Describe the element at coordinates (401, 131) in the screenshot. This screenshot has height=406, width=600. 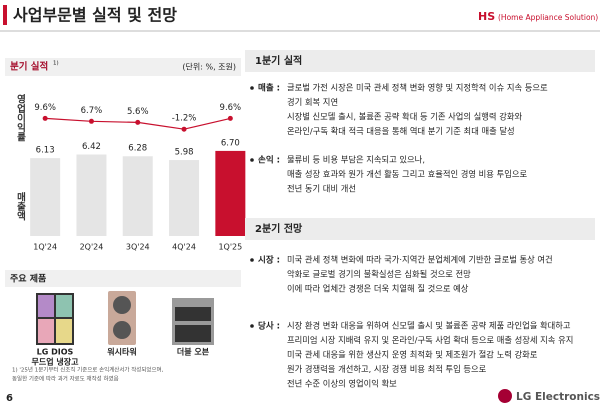
I see `item-line: 온라인/구독 확대 적극 대응을 통해 역대 분기 기준 최대 매출 달성` at that location.